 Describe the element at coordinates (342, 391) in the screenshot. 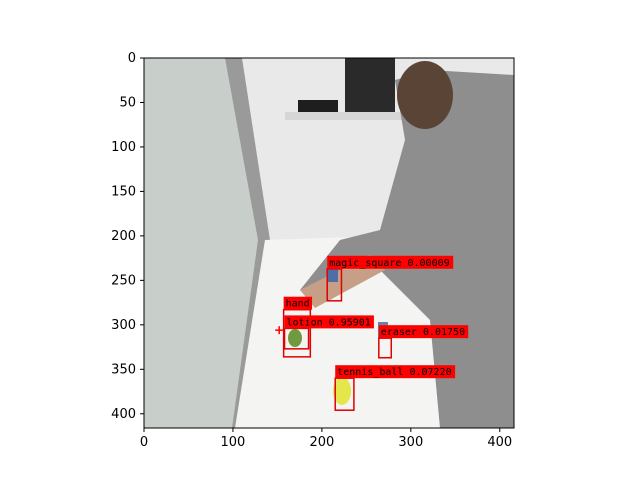

I see `tennis-ball-object` at that location.